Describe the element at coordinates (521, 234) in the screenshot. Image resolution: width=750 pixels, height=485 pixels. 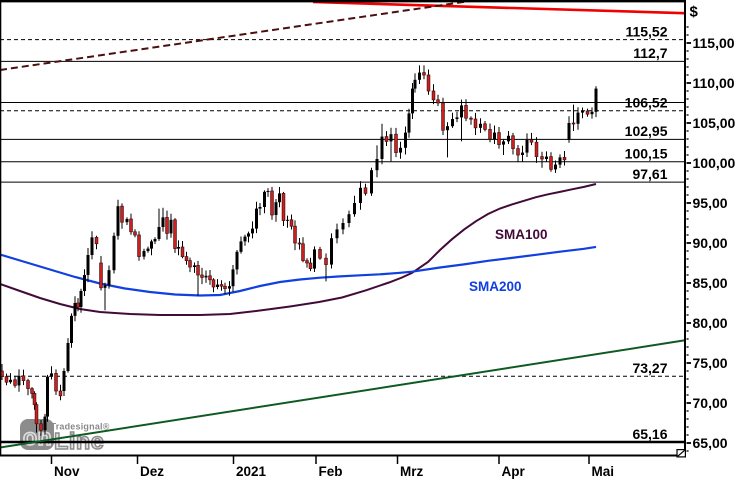
I see `svg-text: SMA100` at that location.